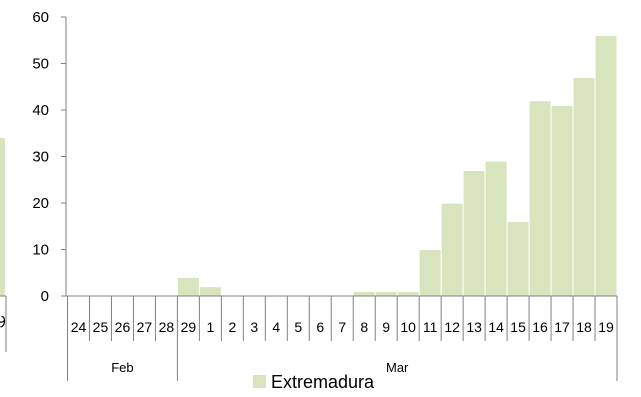 The image size is (641, 397). What do you see at coordinates (79, 327) in the screenshot?
I see `x-tick-label: 24` at bounding box center [79, 327].